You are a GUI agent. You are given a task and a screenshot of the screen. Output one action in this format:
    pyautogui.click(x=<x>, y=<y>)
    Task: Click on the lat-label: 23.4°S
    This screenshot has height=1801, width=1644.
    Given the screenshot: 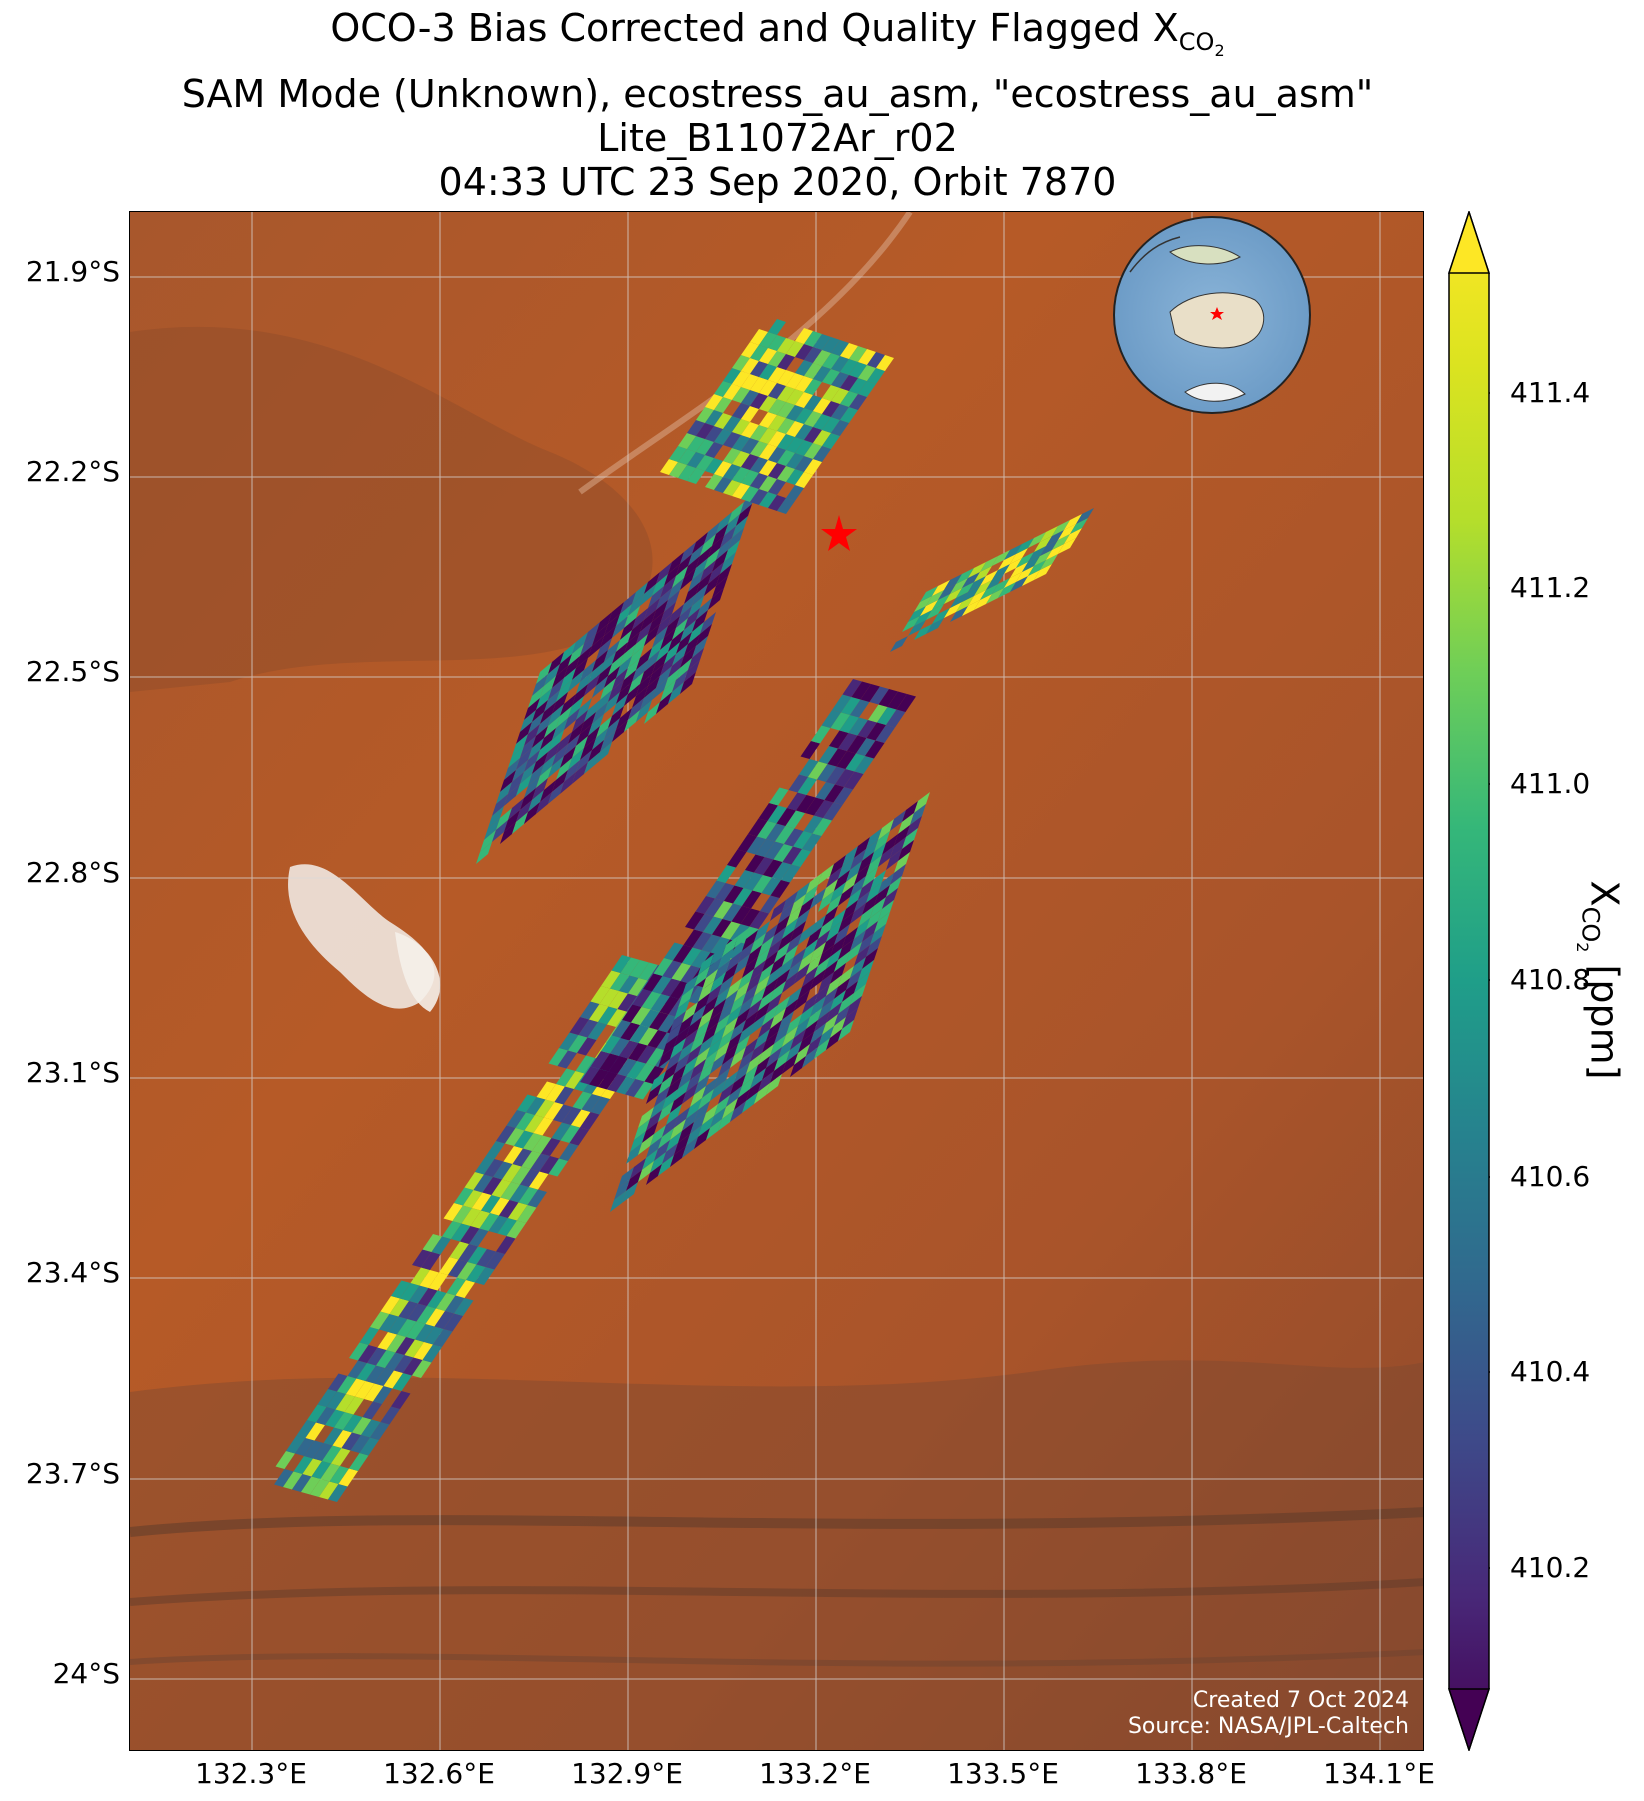 What is the action you would take?
    pyautogui.click(x=72, y=1272)
    